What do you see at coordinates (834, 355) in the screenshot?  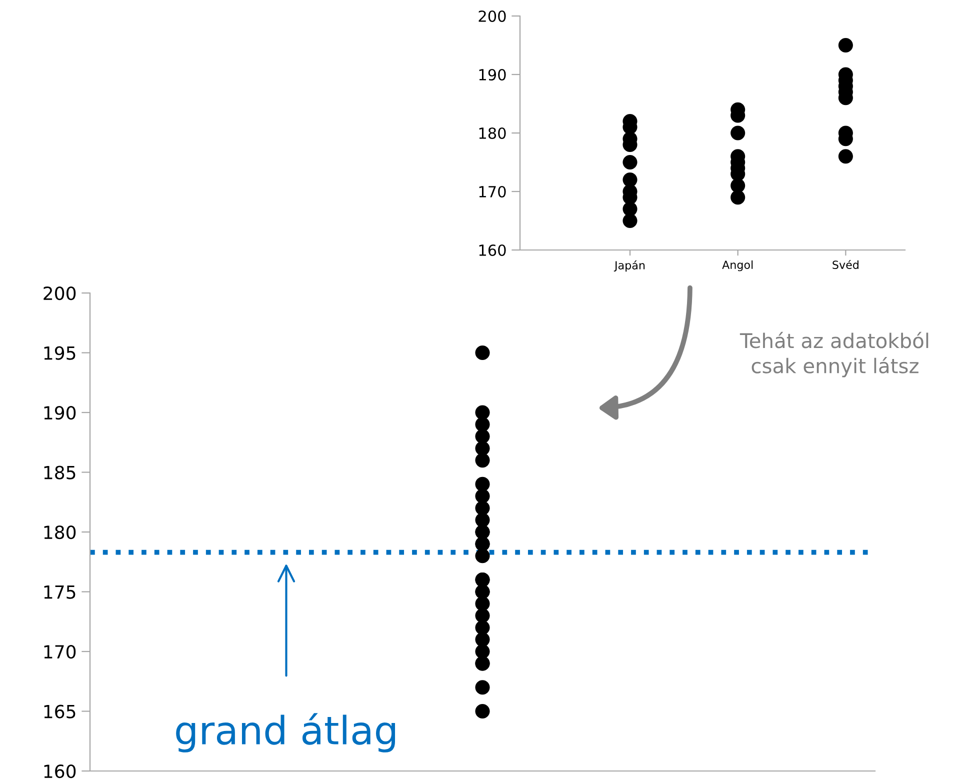 I see `annotation: Tehát az adatokból csak ennyit látsz` at bounding box center [834, 355].